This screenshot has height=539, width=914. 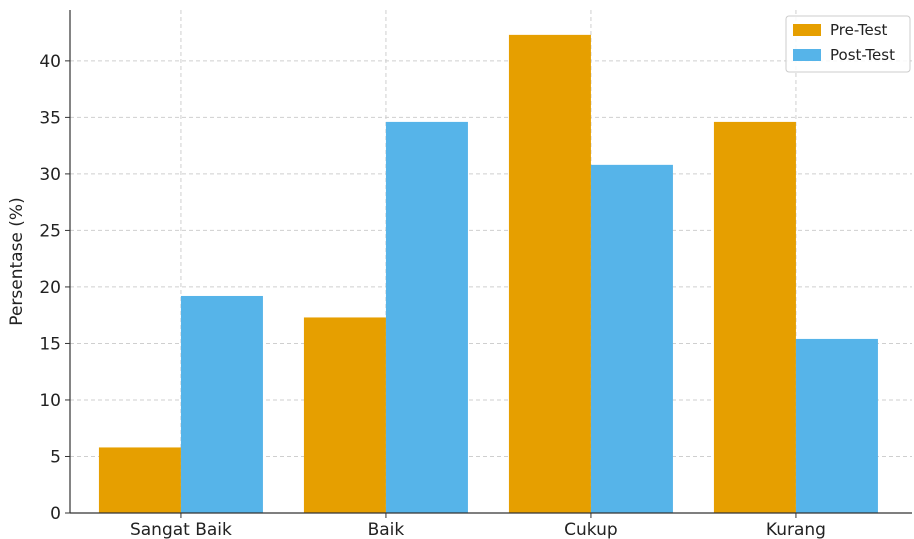 I want to click on x-tick-label: Kurang, so click(x=796, y=529).